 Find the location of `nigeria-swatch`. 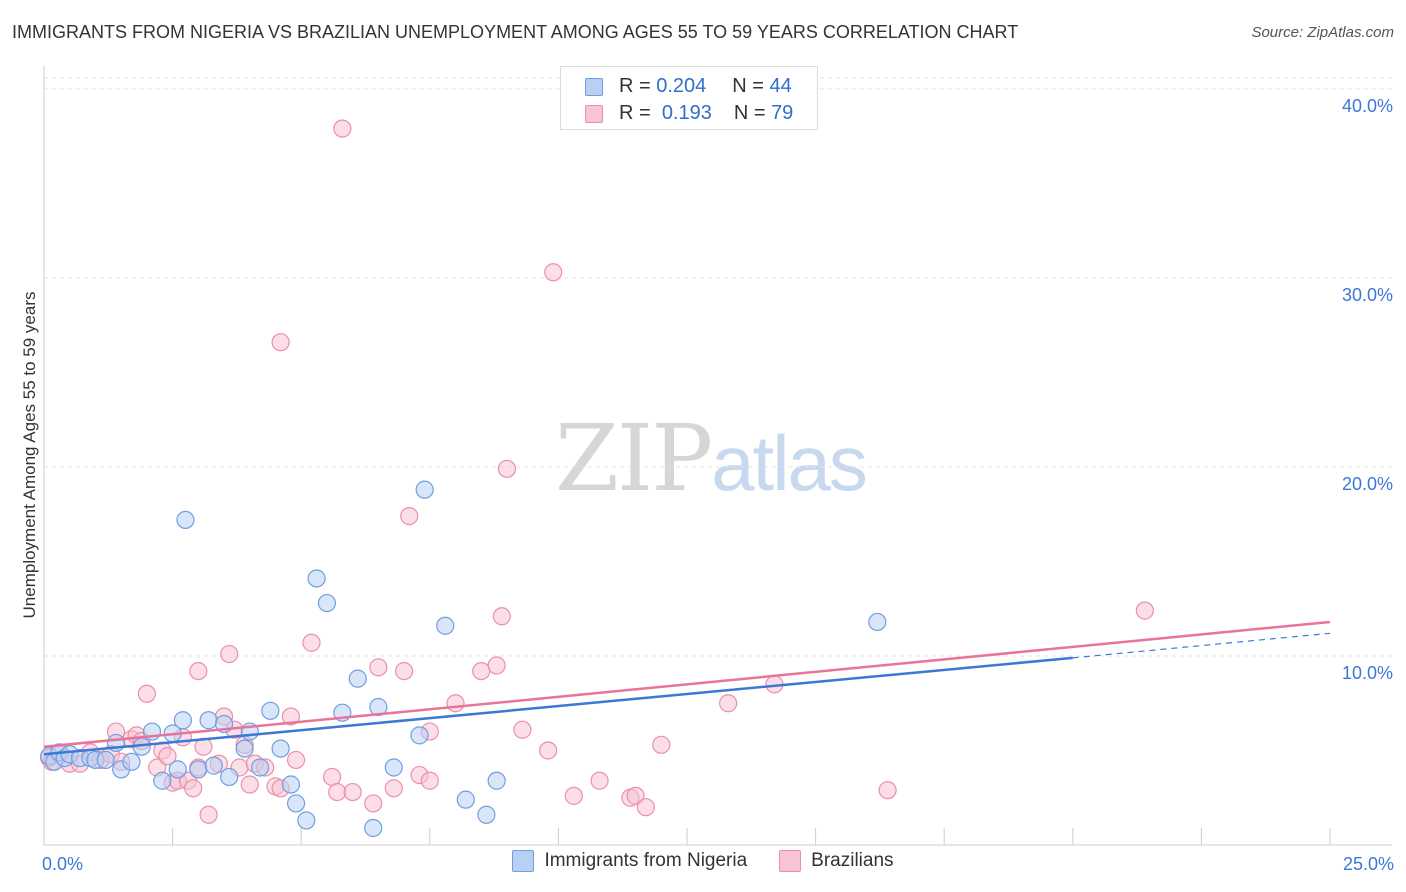

nigeria-swatch is located at coordinates (594, 86).